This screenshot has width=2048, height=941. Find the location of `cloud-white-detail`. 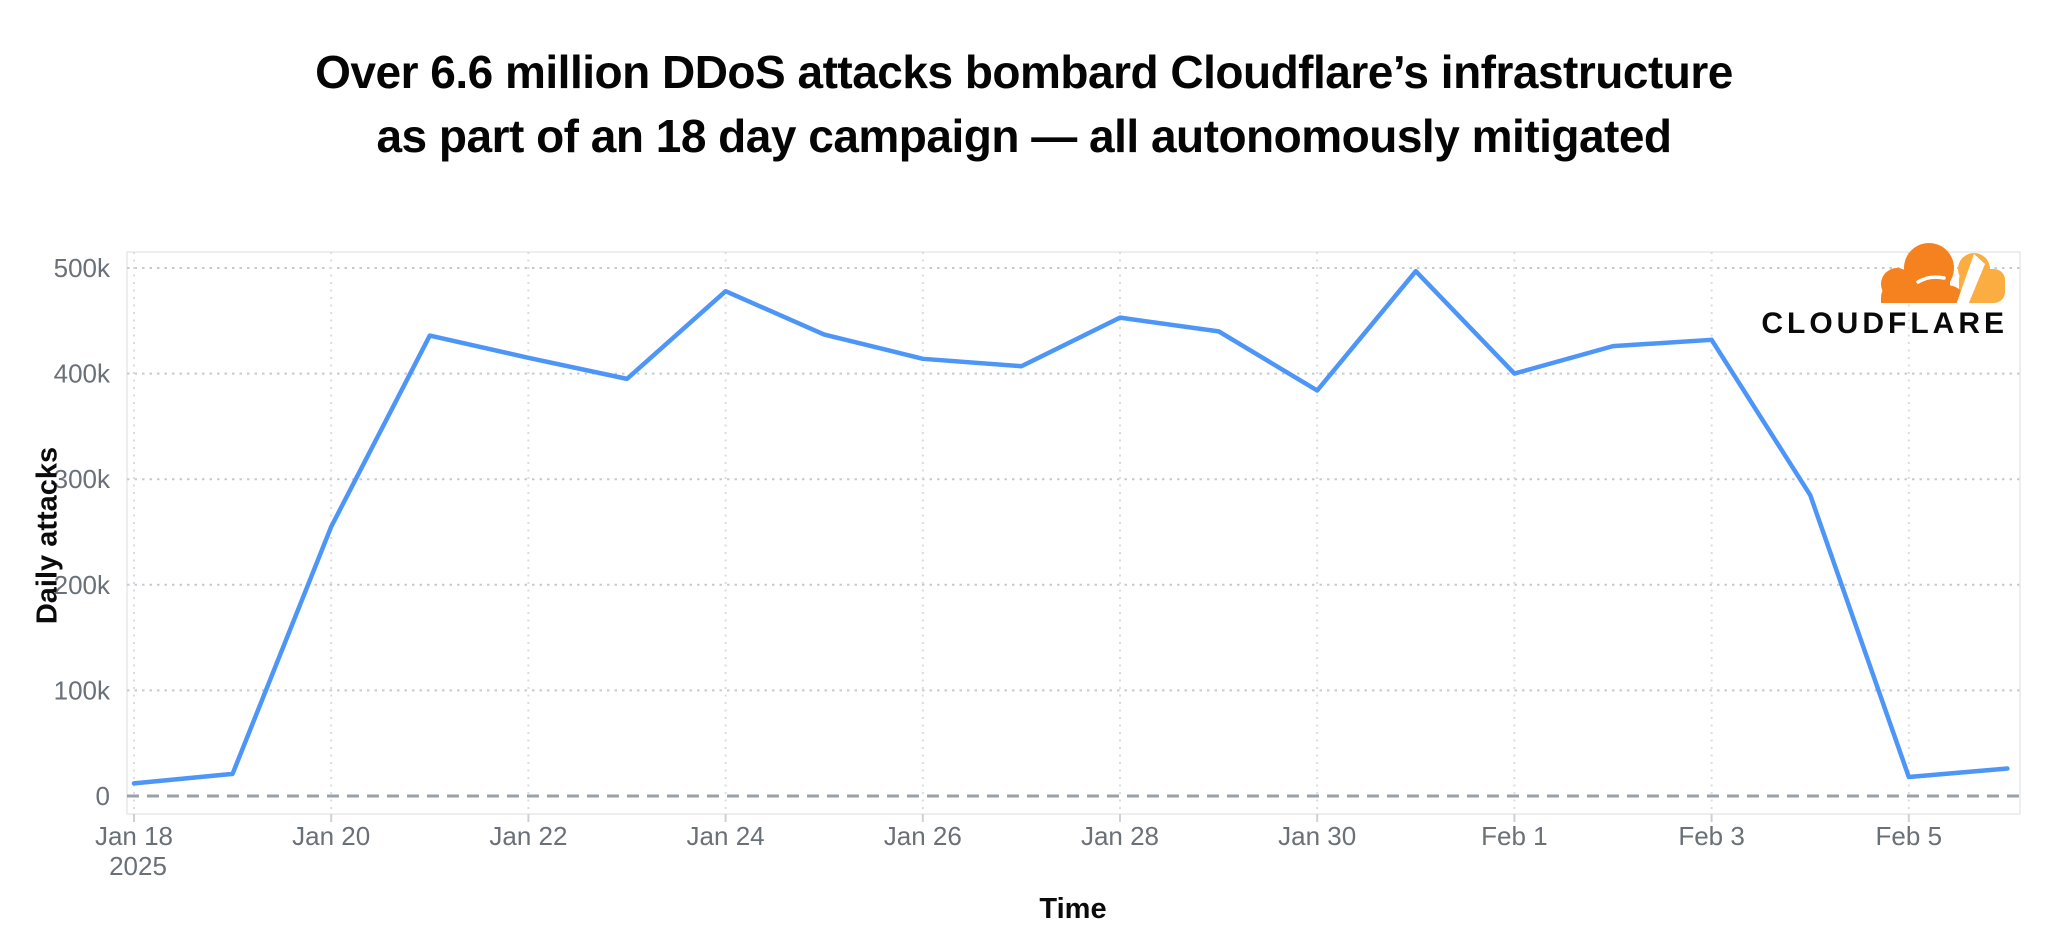

cloud-white-detail is located at coordinates (1931, 279).